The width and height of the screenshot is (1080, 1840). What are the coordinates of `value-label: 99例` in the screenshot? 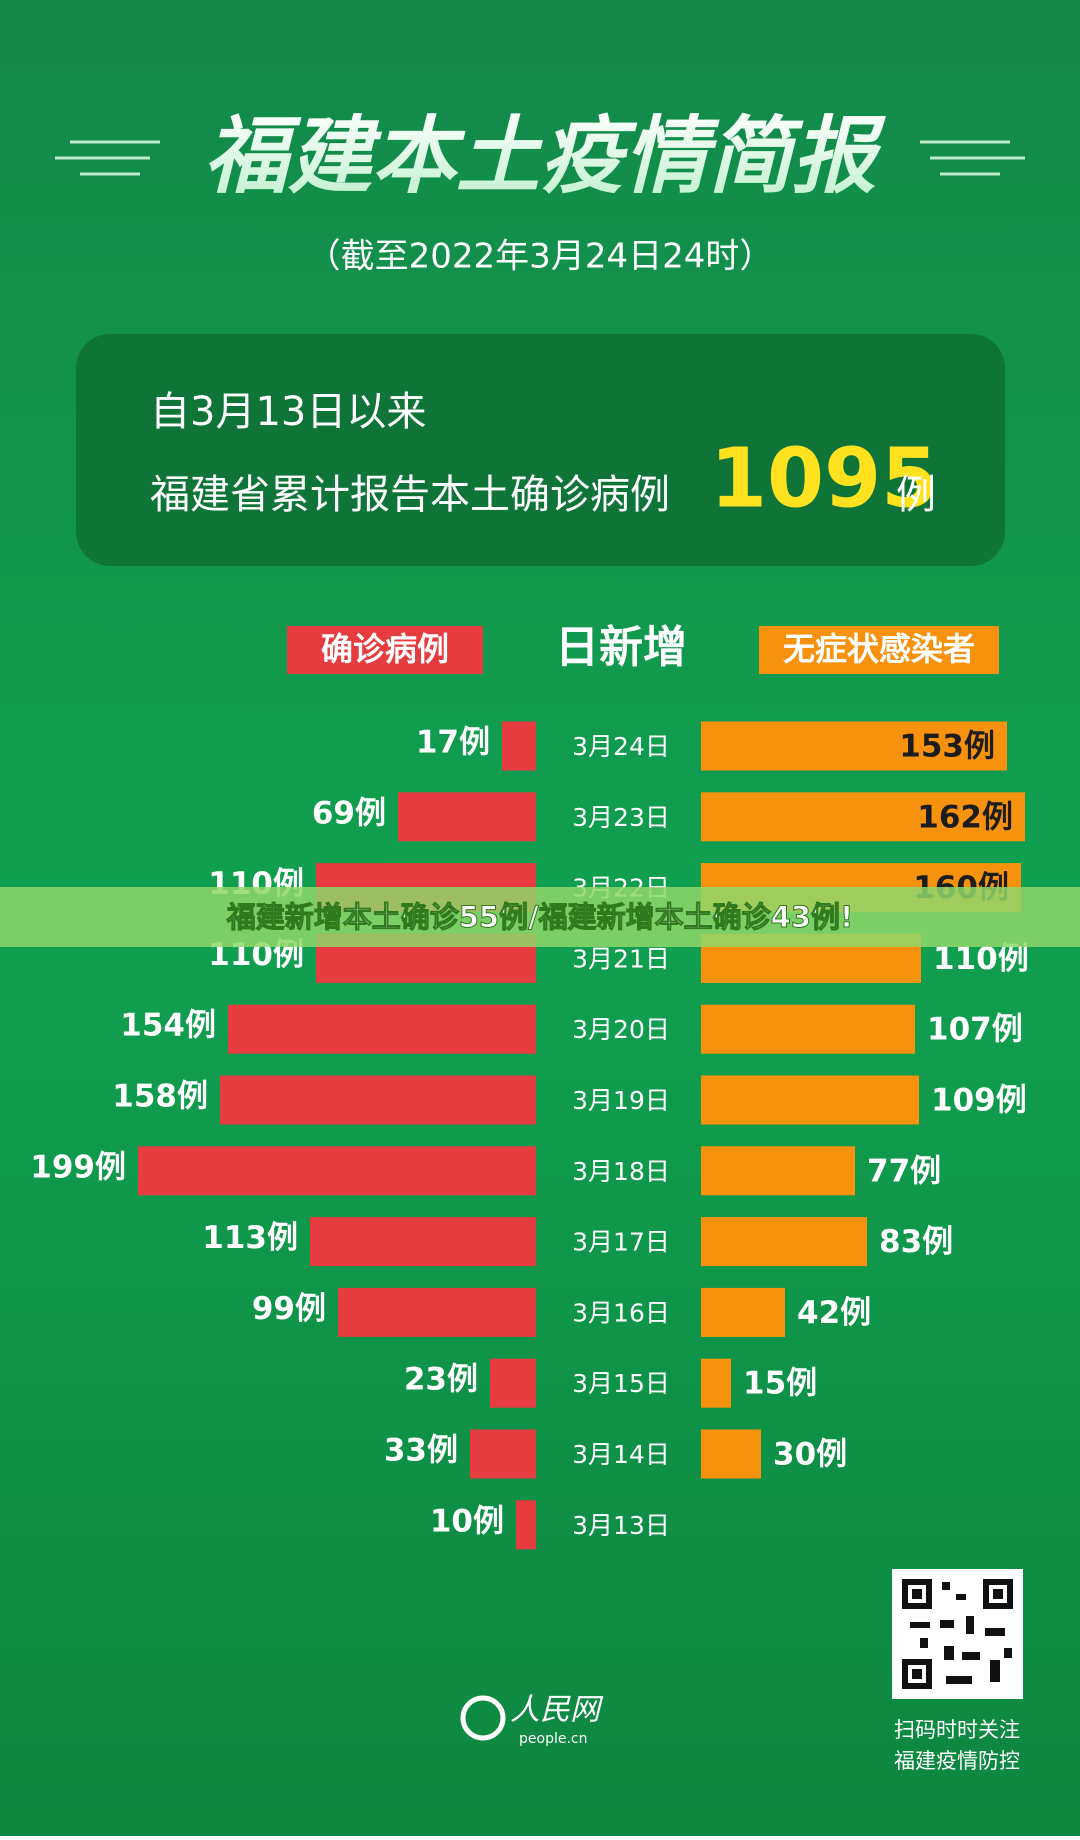 It's located at (289, 1309).